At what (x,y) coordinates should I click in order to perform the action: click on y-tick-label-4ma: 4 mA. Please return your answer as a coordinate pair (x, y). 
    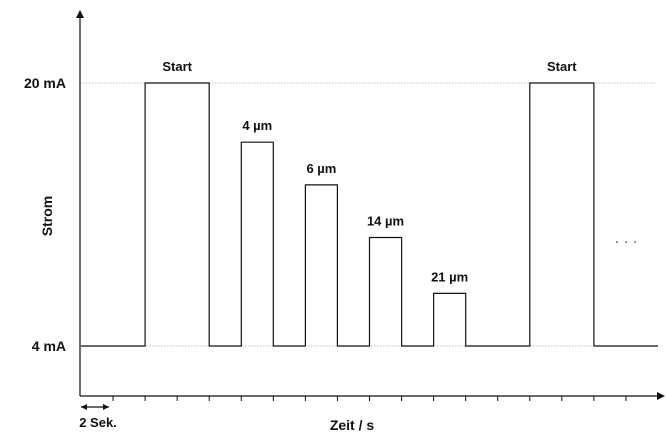
    Looking at the image, I should click on (49, 346).